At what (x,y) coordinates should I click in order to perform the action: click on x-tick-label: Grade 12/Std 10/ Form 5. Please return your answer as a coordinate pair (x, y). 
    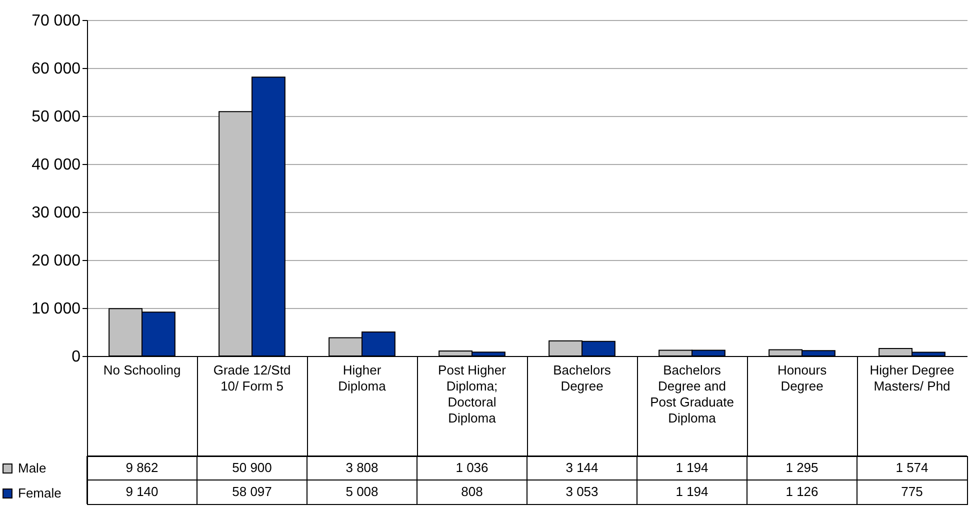
    Looking at the image, I should click on (252, 378).